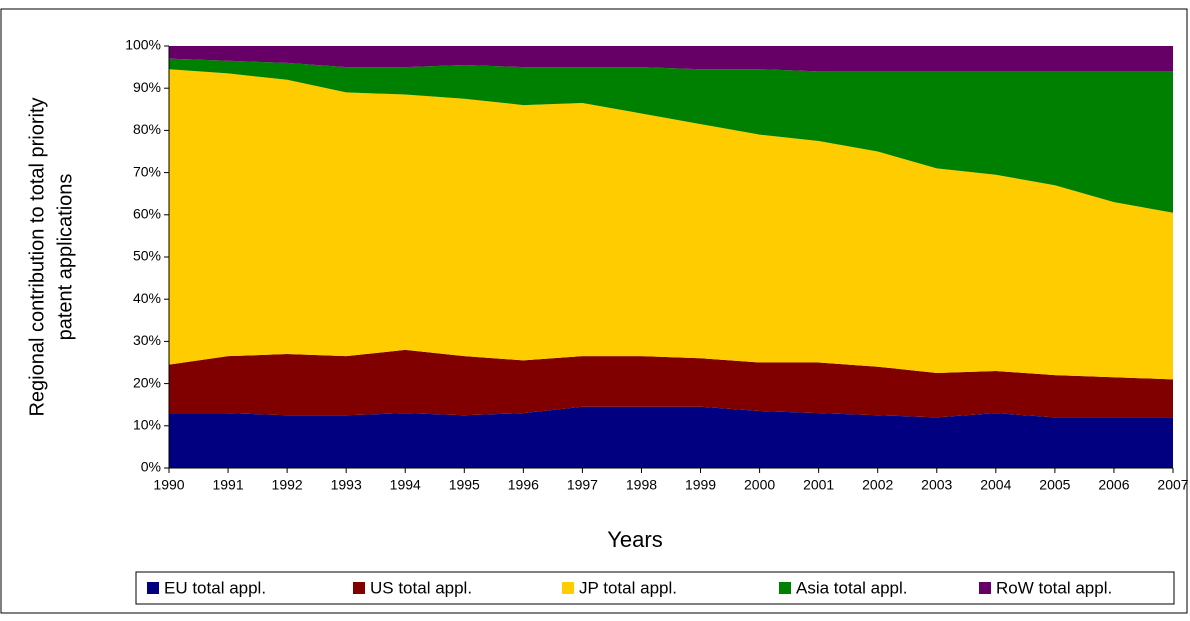 This screenshot has height=621, width=1190. Describe the element at coordinates (147, 171) in the screenshot. I see `y-tick-label: 70%` at that location.